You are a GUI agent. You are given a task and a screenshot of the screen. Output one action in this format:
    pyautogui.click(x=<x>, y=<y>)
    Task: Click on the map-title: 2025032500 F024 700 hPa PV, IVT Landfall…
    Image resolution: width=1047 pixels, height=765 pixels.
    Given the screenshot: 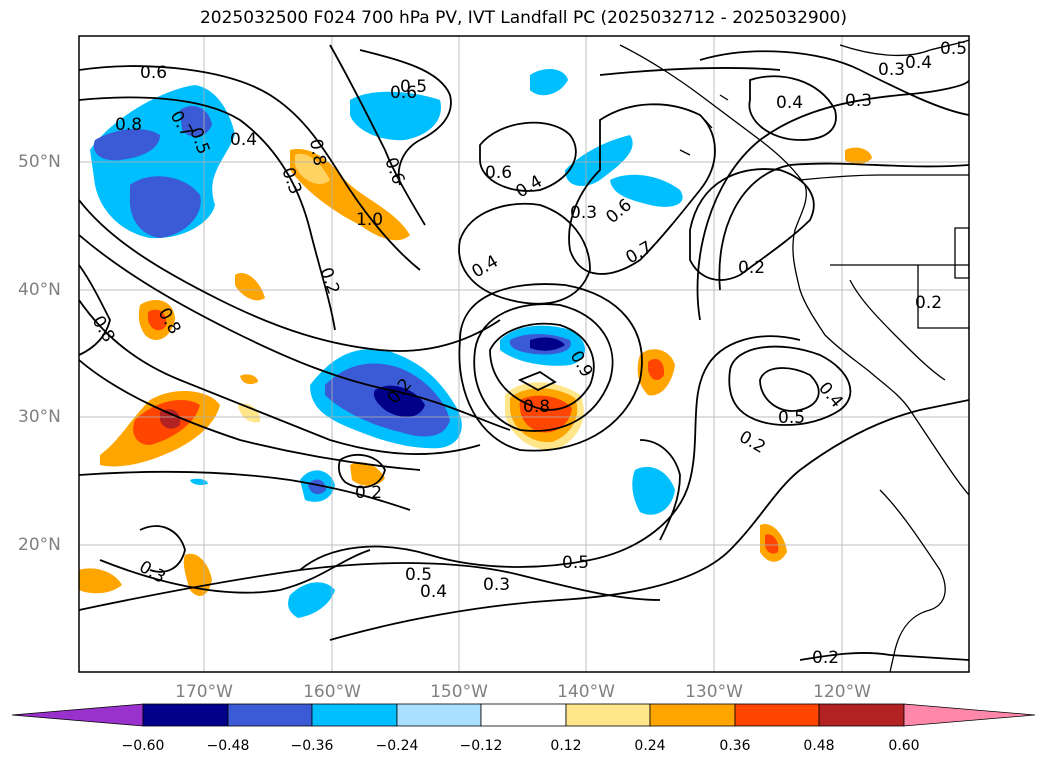 What is the action you would take?
    pyautogui.click(x=523, y=18)
    